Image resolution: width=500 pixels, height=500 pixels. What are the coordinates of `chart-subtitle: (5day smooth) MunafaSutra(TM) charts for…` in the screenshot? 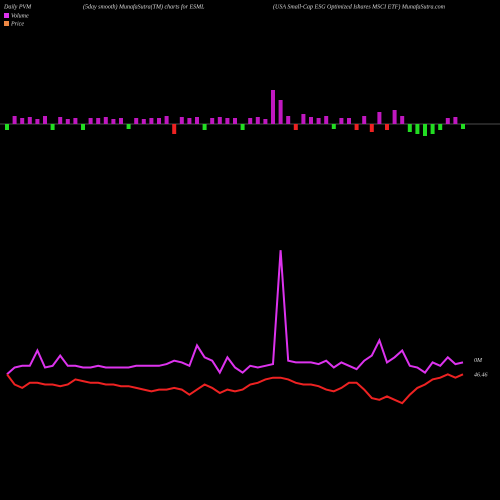 It's located at (144, 6).